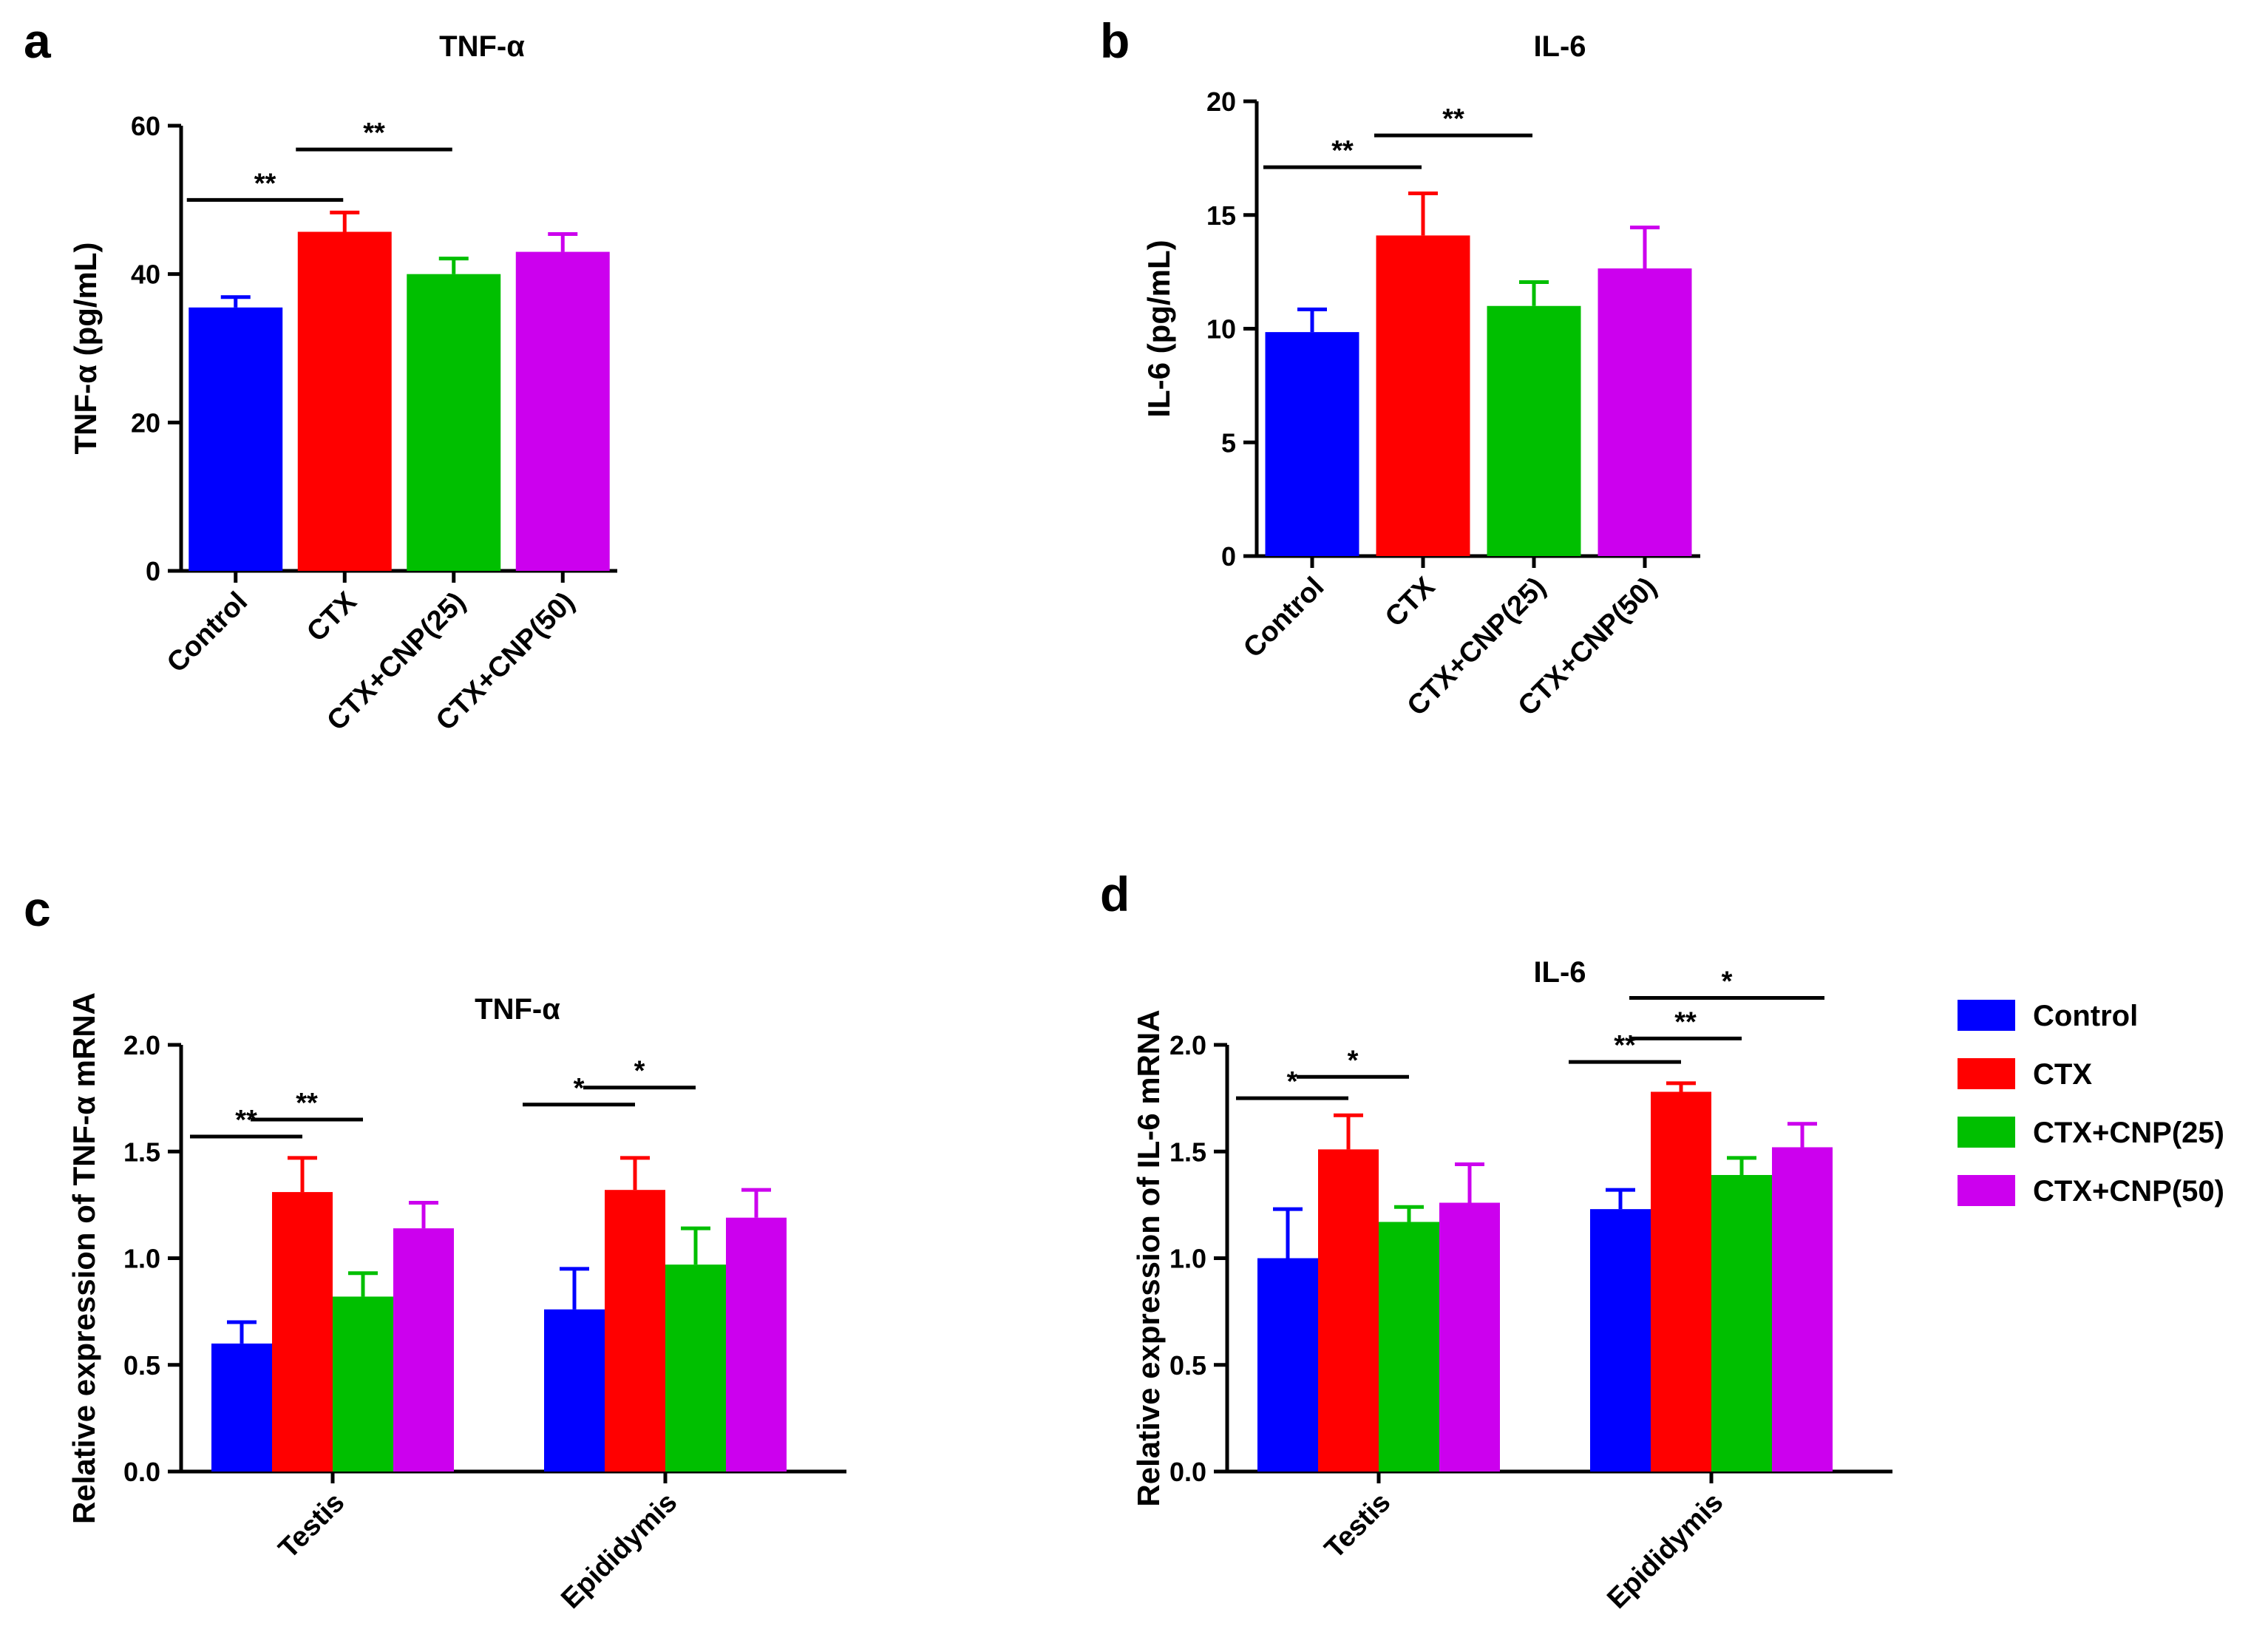 This screenshot has width=2268, height=1649. I want to click on y-tick-label: 60, so click(145, 126).